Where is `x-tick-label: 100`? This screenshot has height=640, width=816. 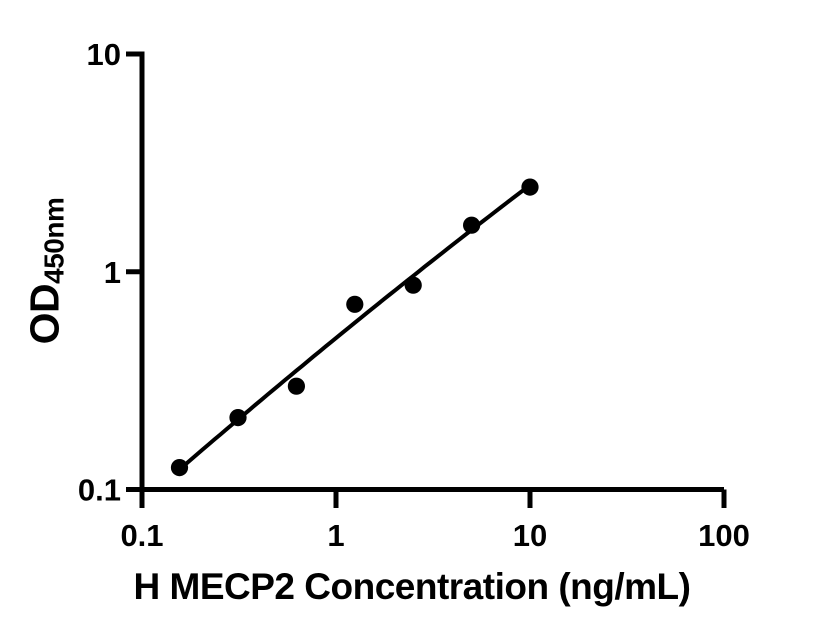 x-tick-label: 100 is located at coordinates (724, 535).